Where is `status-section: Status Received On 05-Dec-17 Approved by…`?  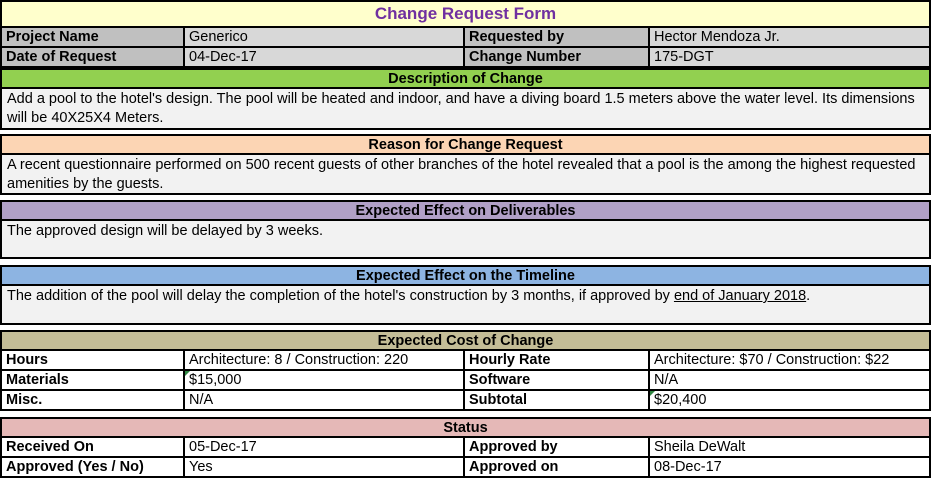
status-section: Status Received On 05-Dec-17 Approved by… is located at coordinates (465, 447).